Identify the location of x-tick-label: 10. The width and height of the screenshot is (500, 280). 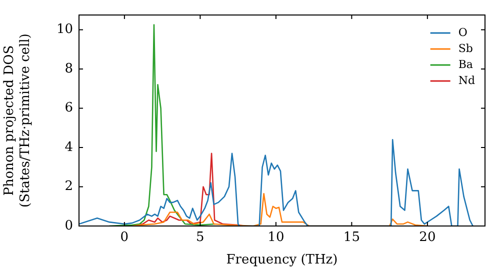
(276, 238).